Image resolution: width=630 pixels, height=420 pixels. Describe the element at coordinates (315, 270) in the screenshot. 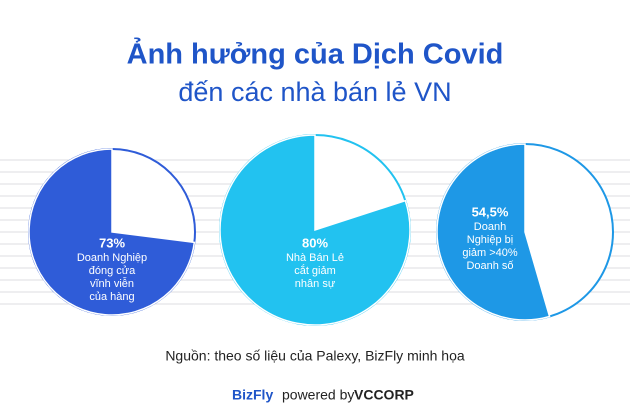

I see `description-line: cắt giảm` at that location.